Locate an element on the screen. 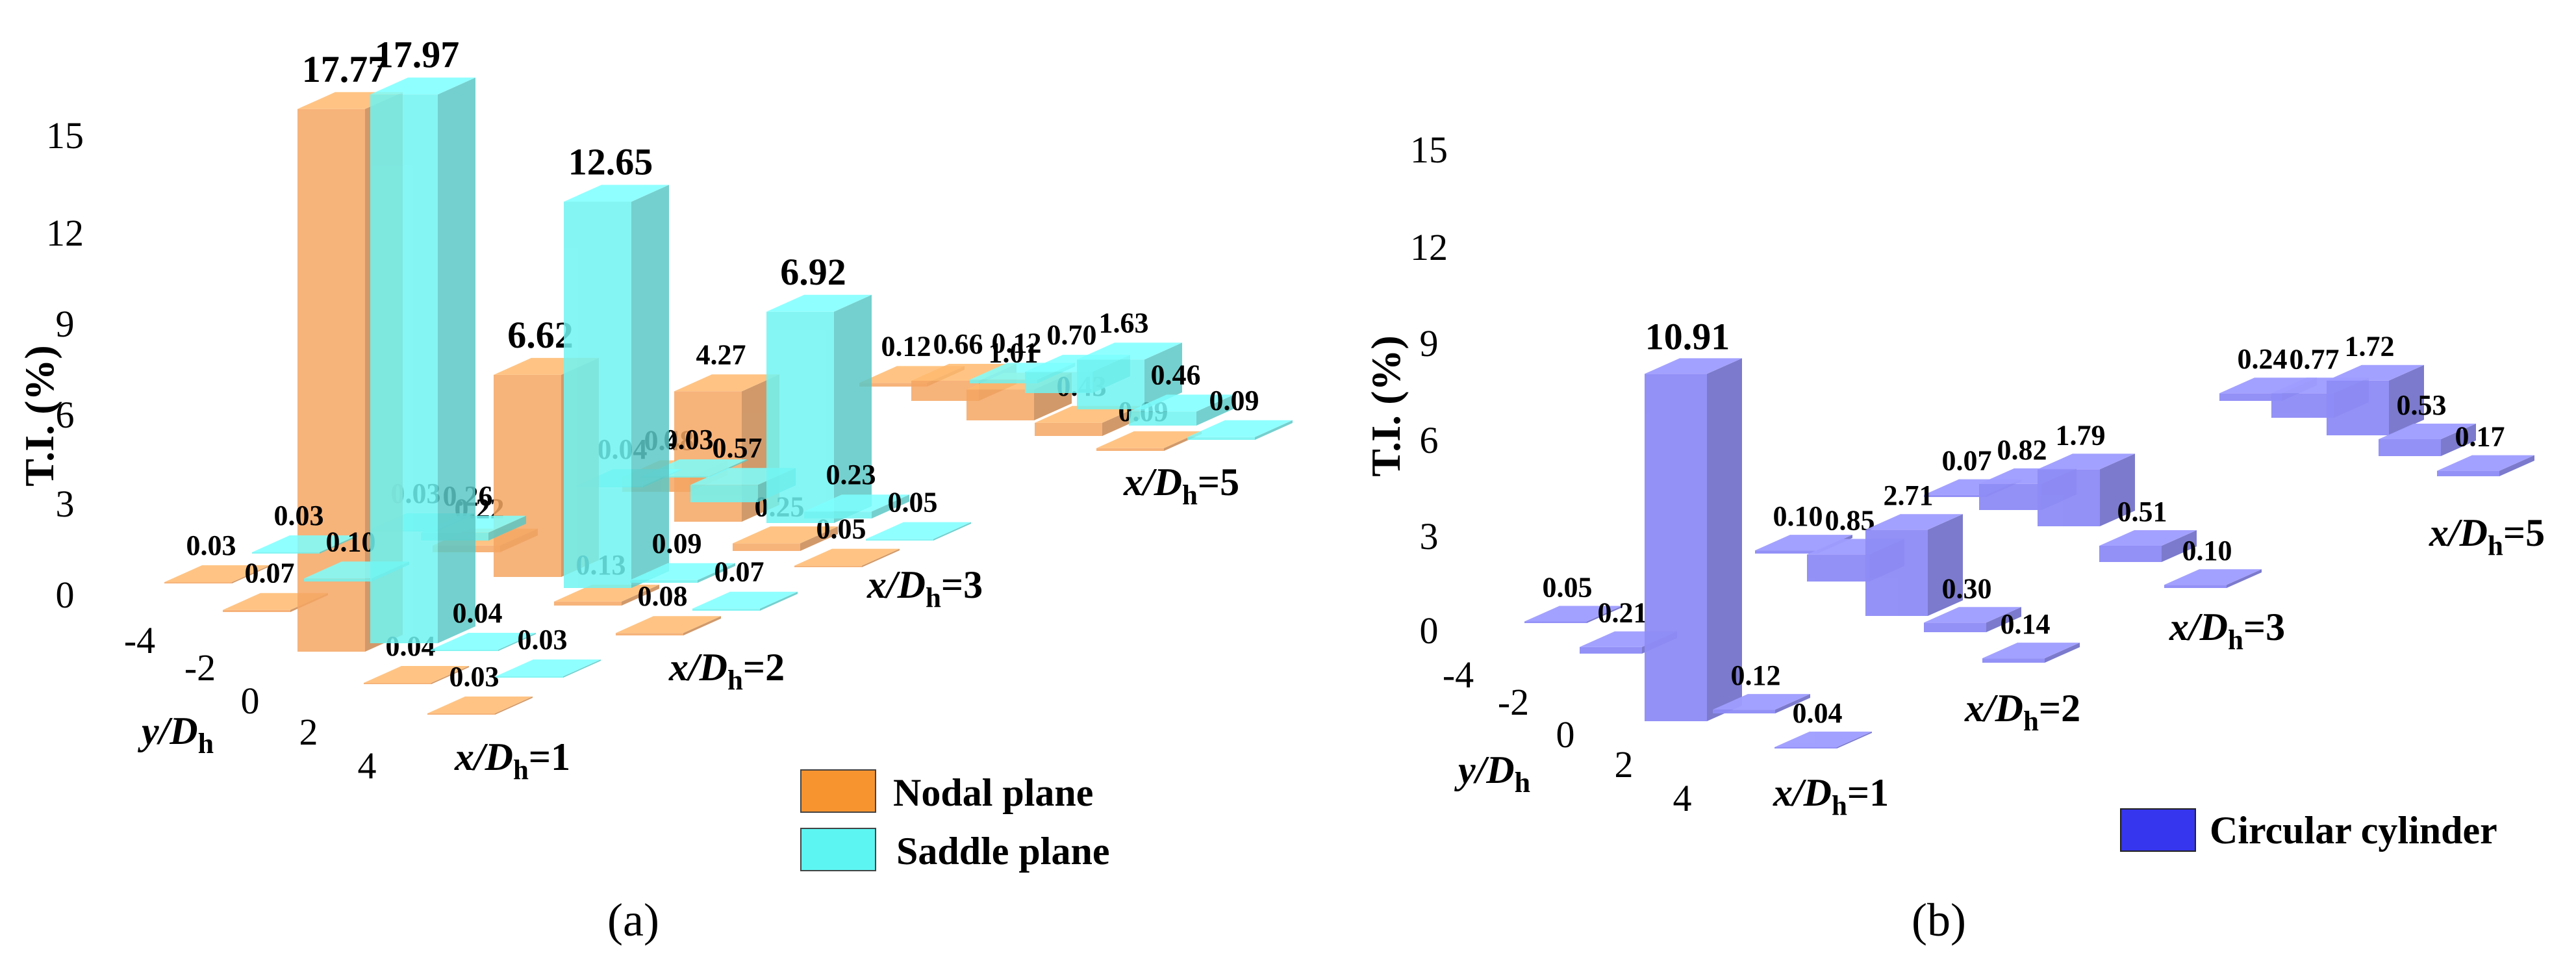 The width and height of the screenshot is (2576, 972). panel-a-bar-saddle-x1-2-top is located at coordinates (422, 86).